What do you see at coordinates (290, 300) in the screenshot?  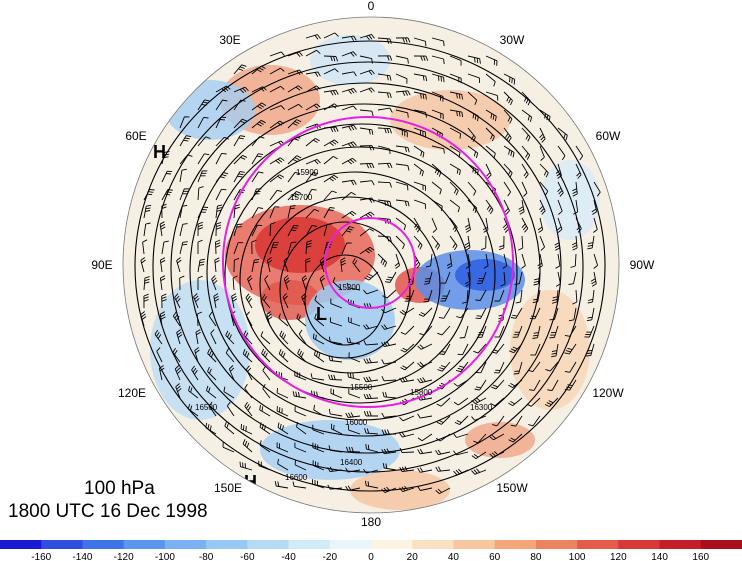 I see `warm-anomaly-south` at bounding box center [290, 300].